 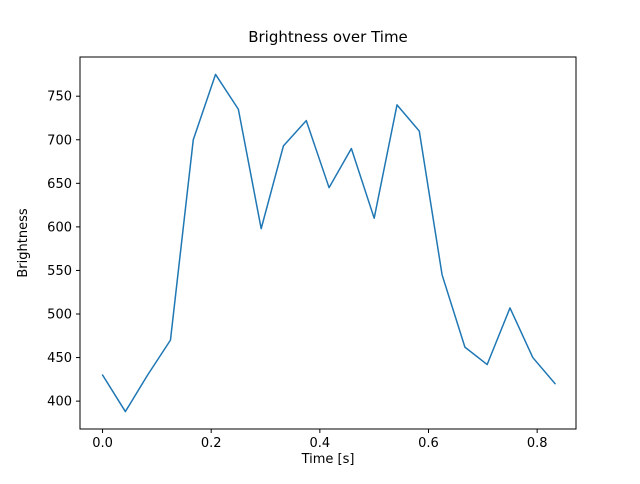 What do you see at coordinates (211, 443) in the screenshot?
I see `x-tick-label: 0.2` at bounding box center [211, 443].